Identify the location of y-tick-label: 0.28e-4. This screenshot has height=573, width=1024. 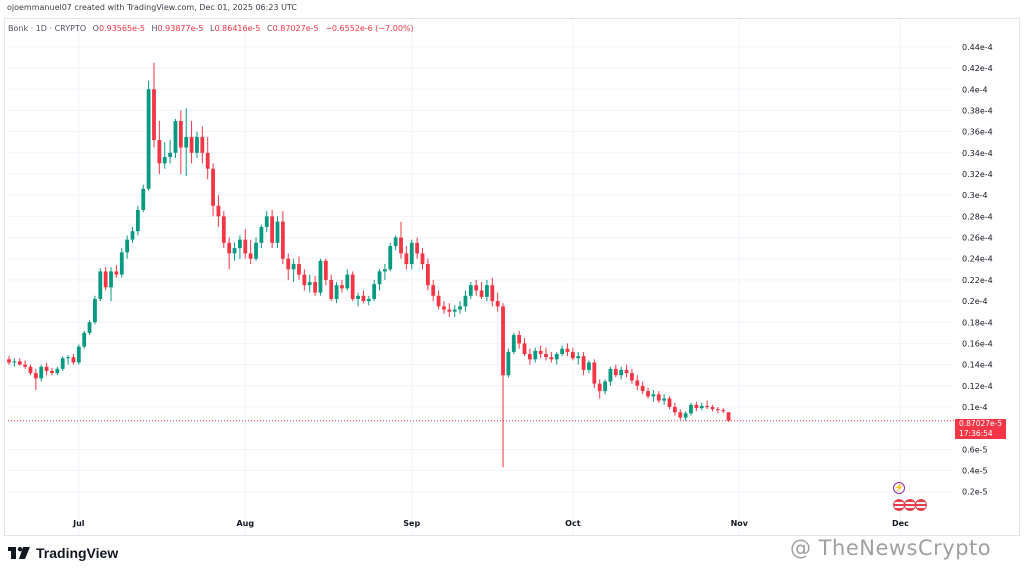
(977, 216).